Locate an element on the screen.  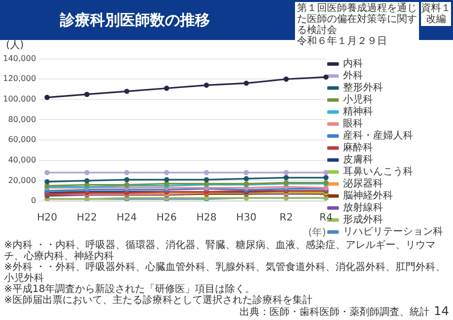
y-tick-label: 140,000 is located at coordinates (19, 58).